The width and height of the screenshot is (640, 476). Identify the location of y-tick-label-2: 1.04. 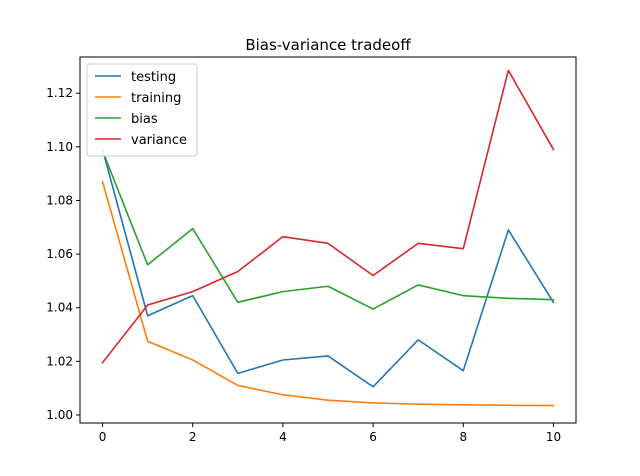
(59, 308).